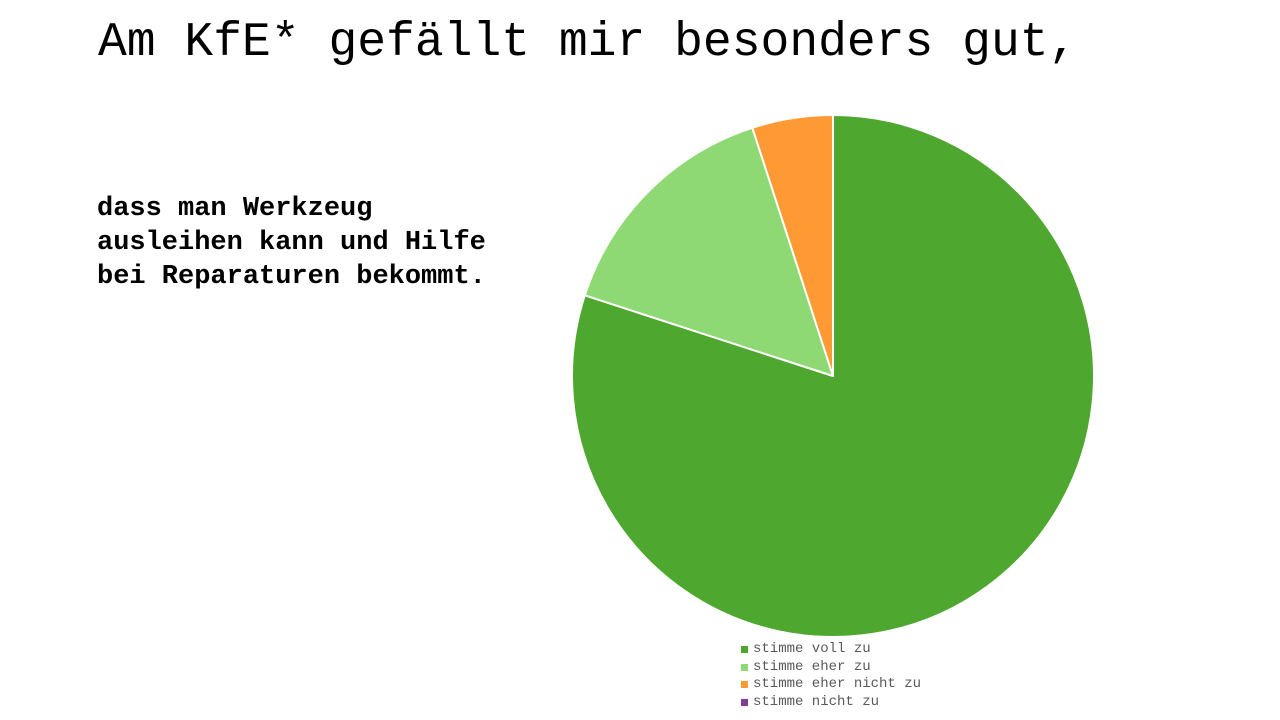  I want to click on legend-label: stimme nicht zu, so click(816, 701).